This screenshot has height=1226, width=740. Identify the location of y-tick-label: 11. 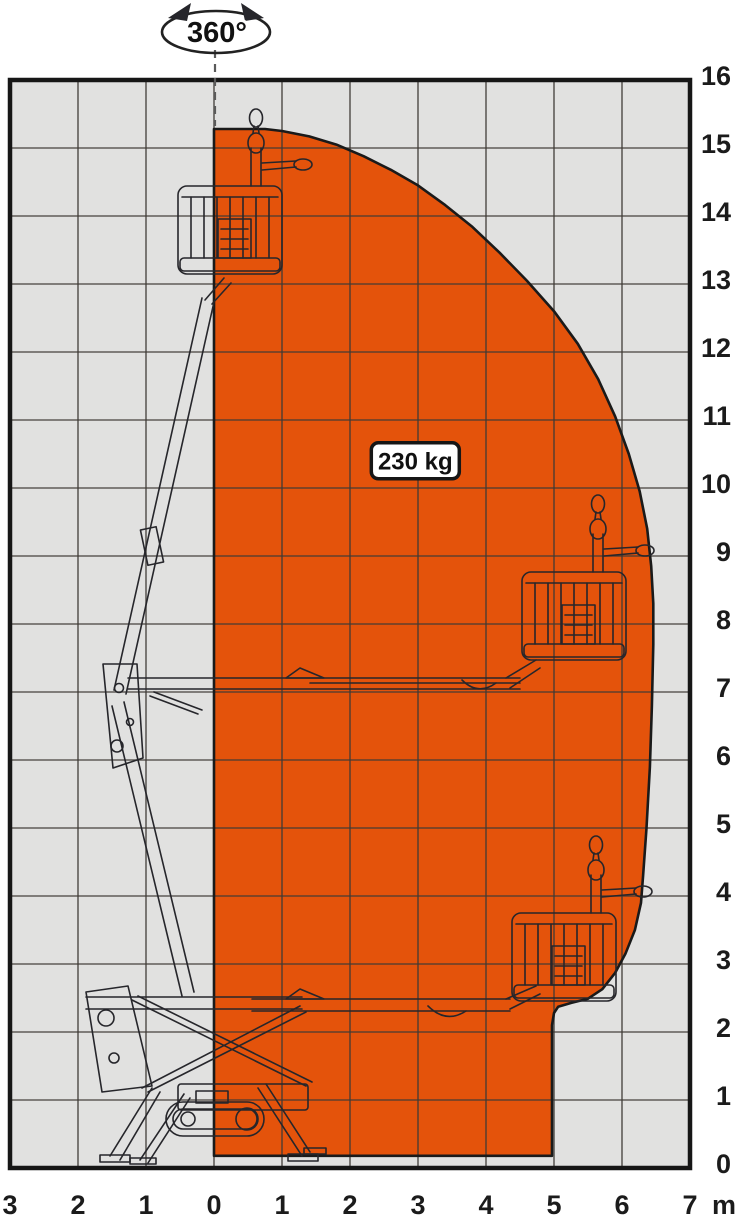
(716, 416).